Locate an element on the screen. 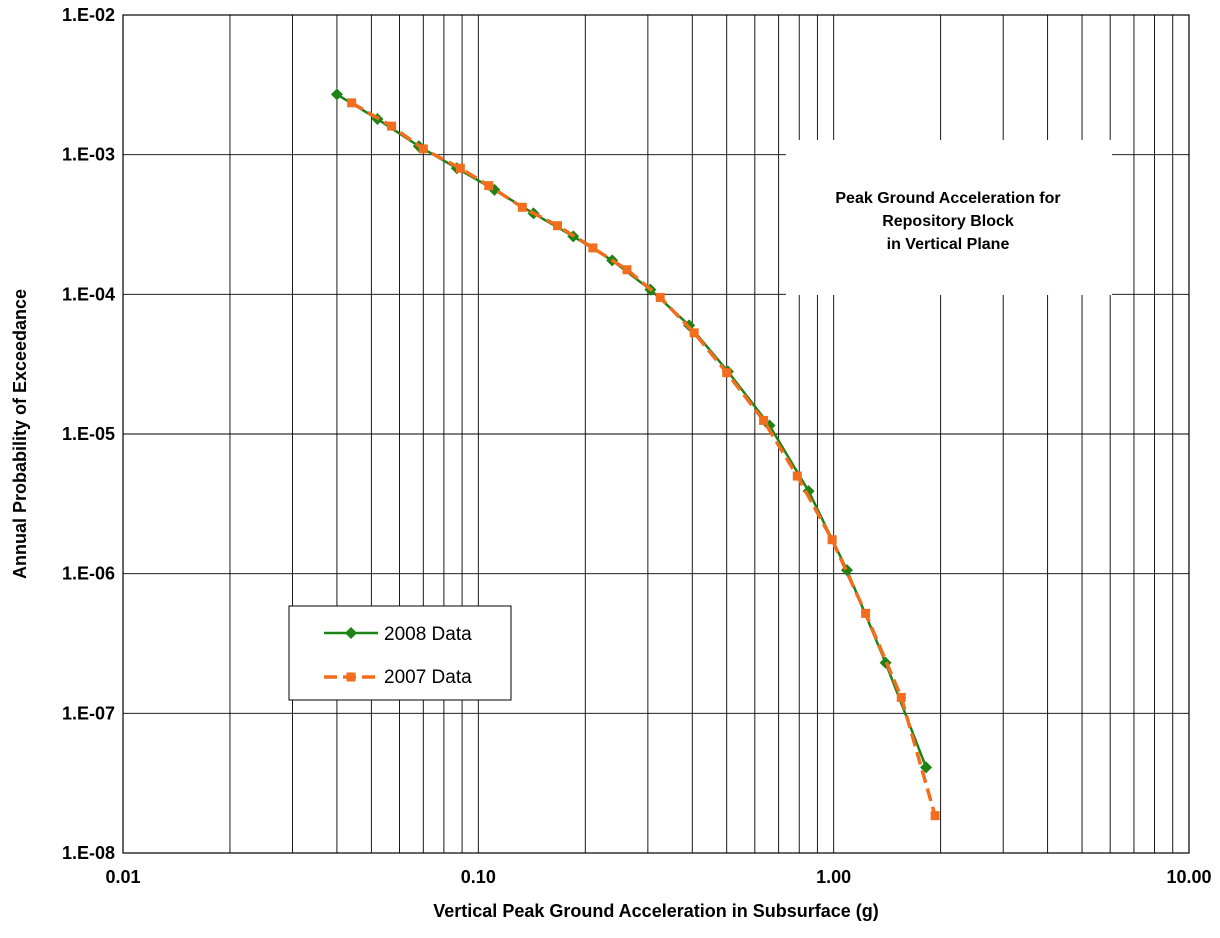 The height and width of the screenshot is (938, 1220). y-axis-title: Annual Probability of Exceedance is located at coordinates (20, 434).